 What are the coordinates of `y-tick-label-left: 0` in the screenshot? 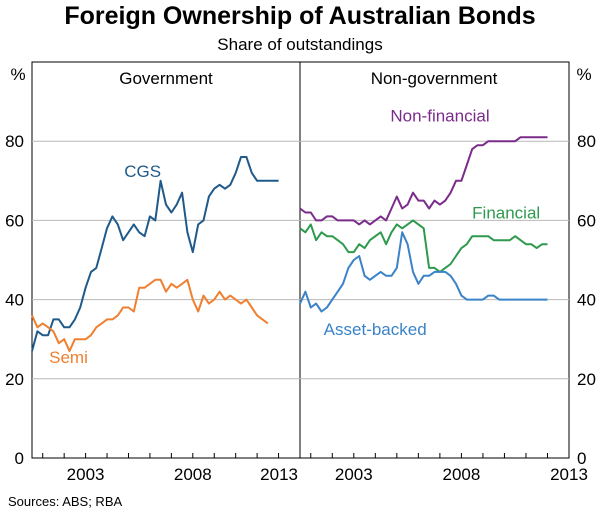 It's located at (19, 458).